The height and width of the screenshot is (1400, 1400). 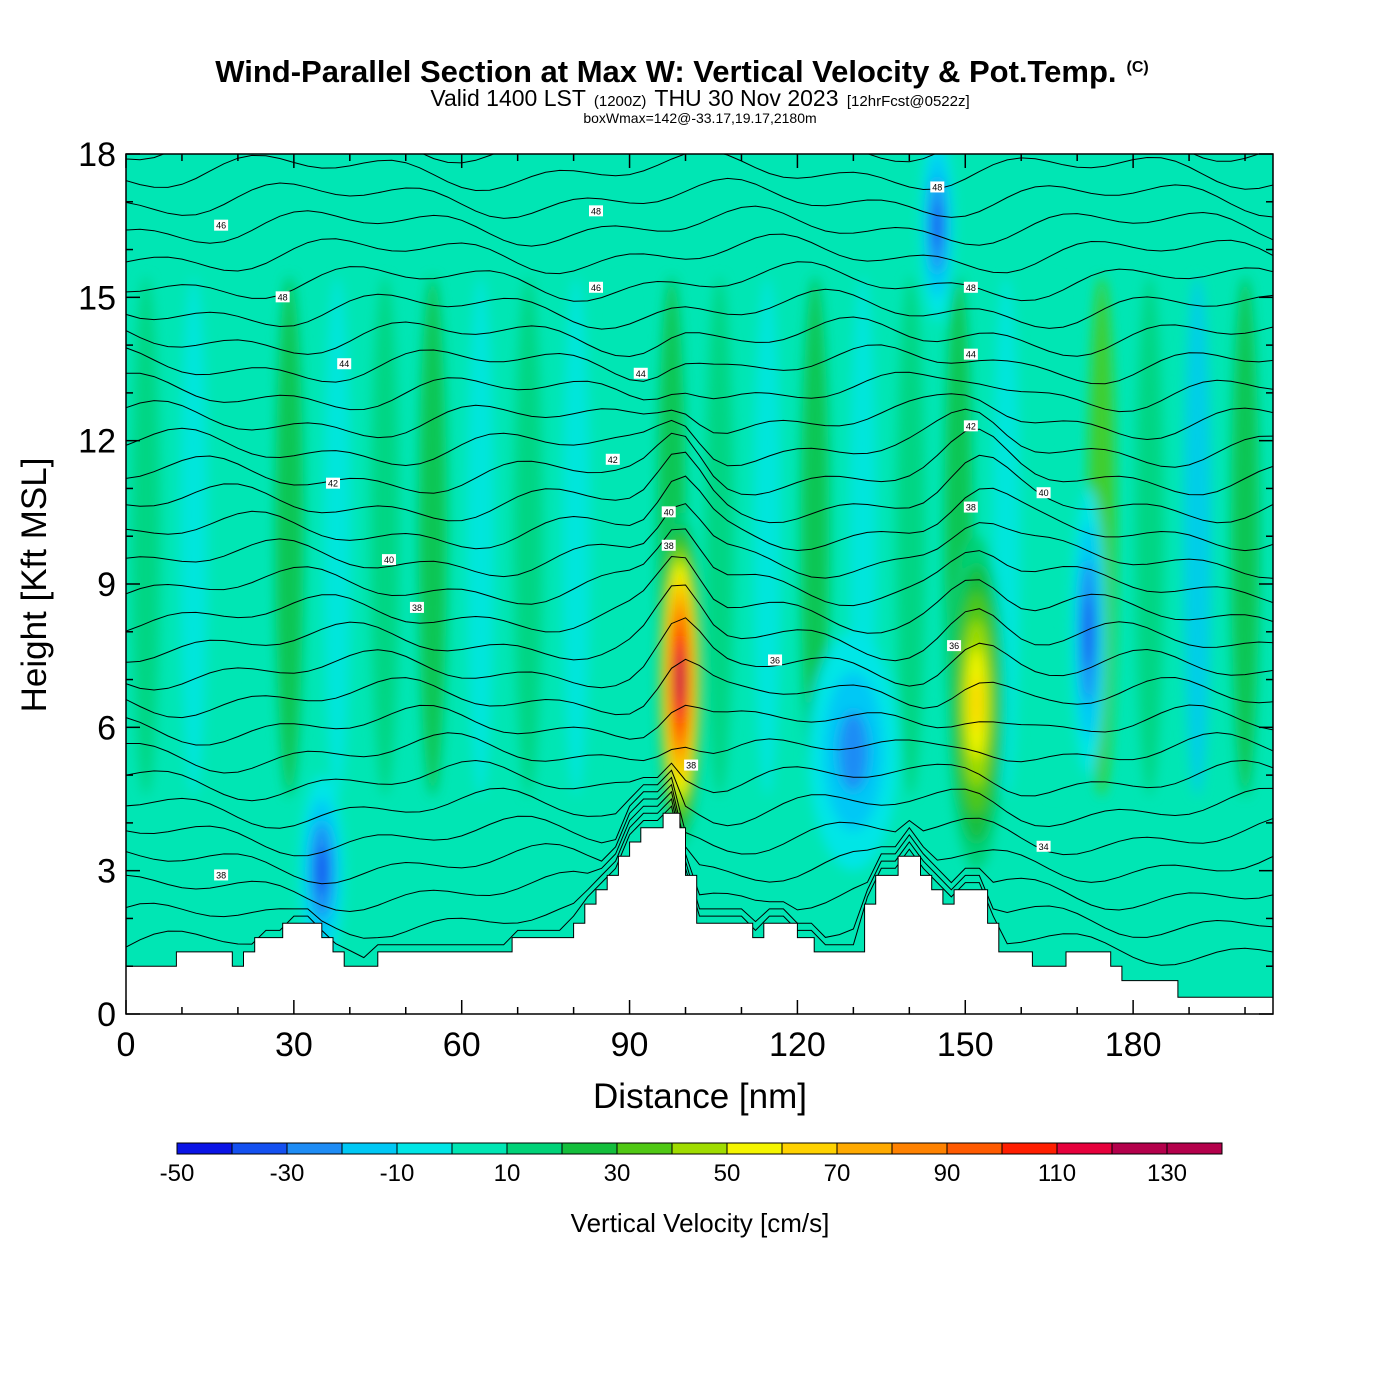 I want to click on y-axis-label: Height [Kft MSL], so click(x=34, y=585).